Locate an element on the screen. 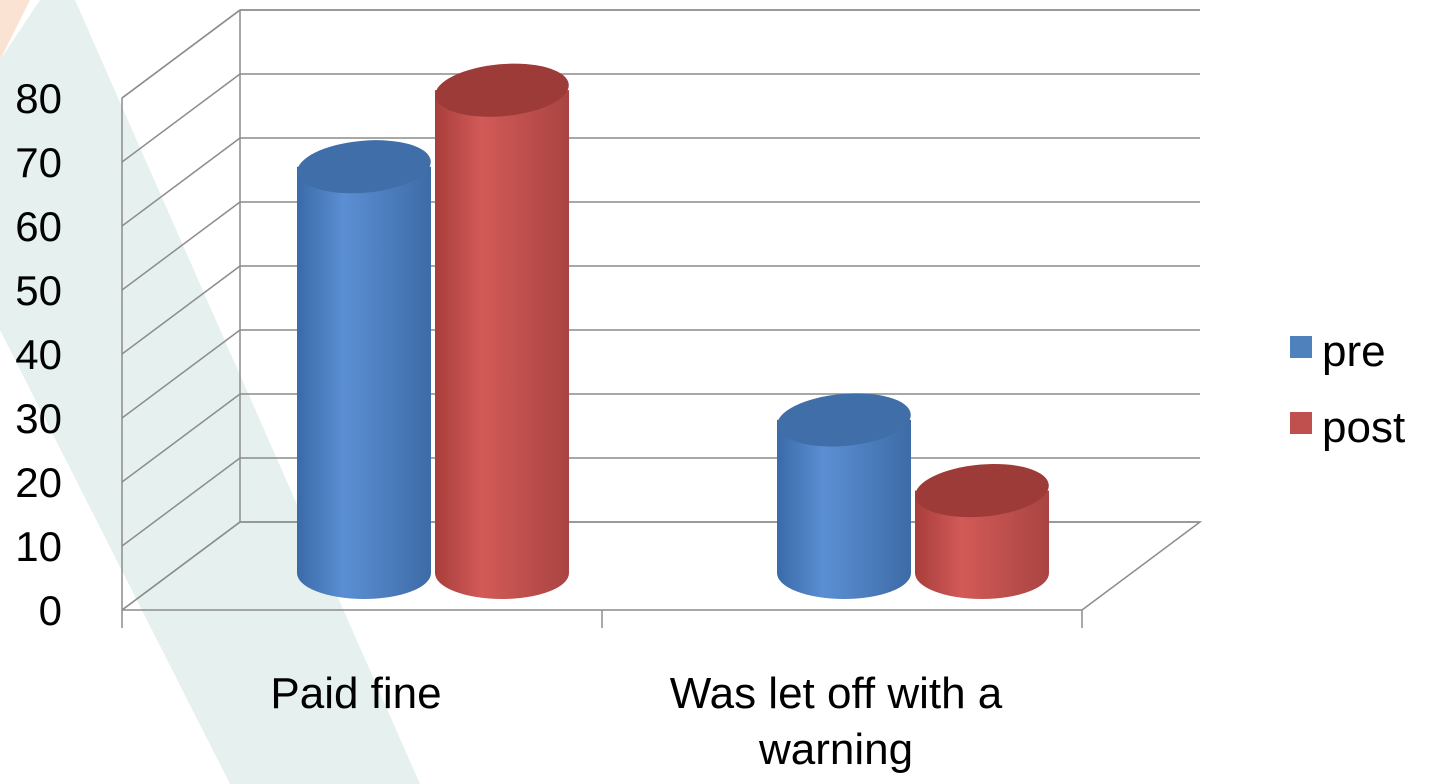  y-tick-label: 20 is located at coordinates (38, 482).